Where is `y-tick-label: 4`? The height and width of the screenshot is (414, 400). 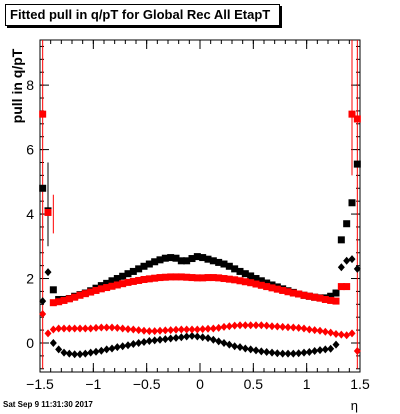
y-tick-label: 4 is located at coordinates (30, 214).